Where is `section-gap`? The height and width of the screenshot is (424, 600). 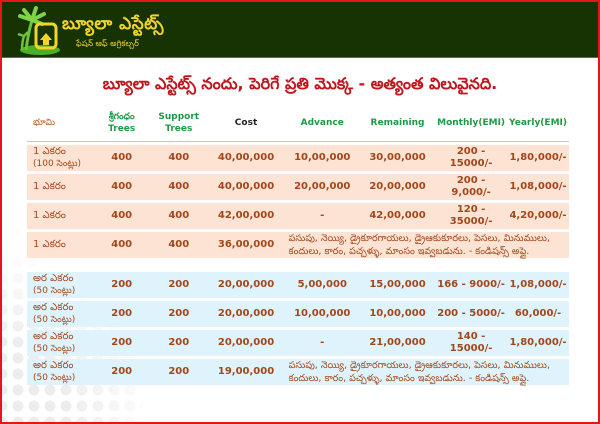
section-gap is located at coordinates (298, 265).